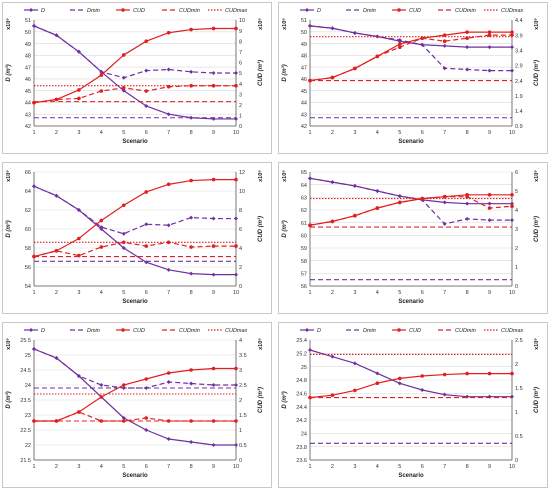 Image resolution: width=550 pixels, height=490 pixels. What do you see at coordinates (284, 72) in the screenshot?
I see `y-left-axis-label: D (m³)` at bounding box center [284, 72].